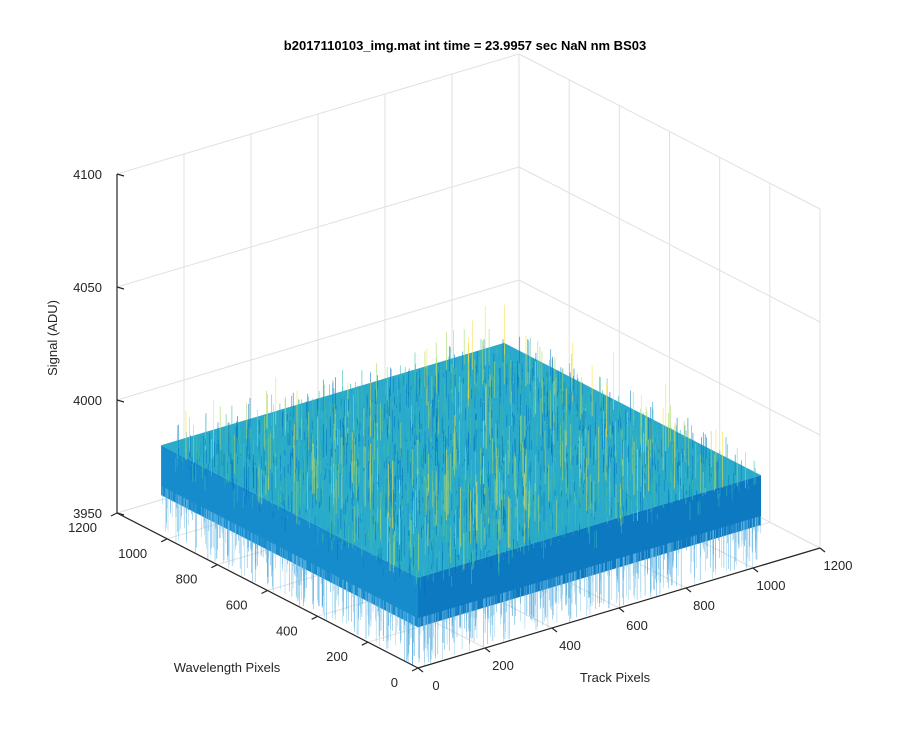 Image resolution: width=900 pixels, height=750 pixels. What do you see at coordinates (82, 527) in the screenshot?
I see `y-tick-label: 1200` at bounding box center [82, 527].